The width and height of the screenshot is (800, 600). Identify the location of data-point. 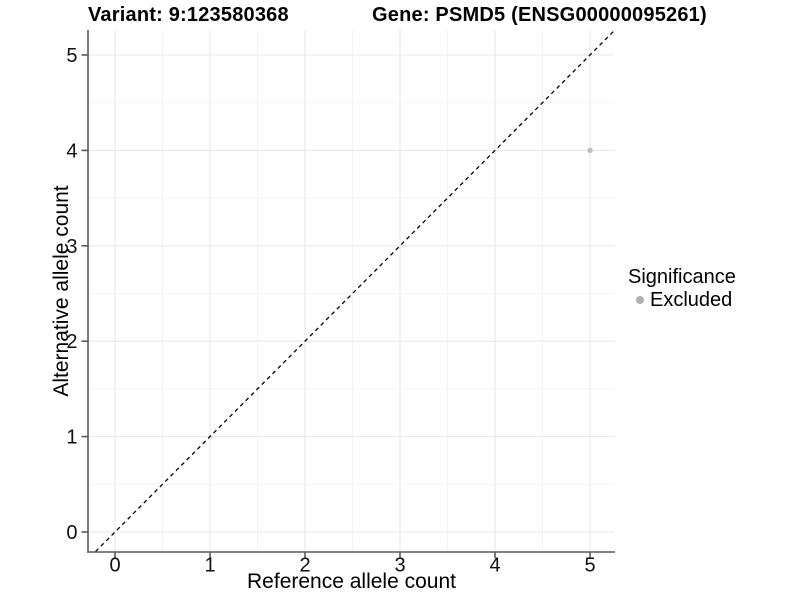
(590, 150).